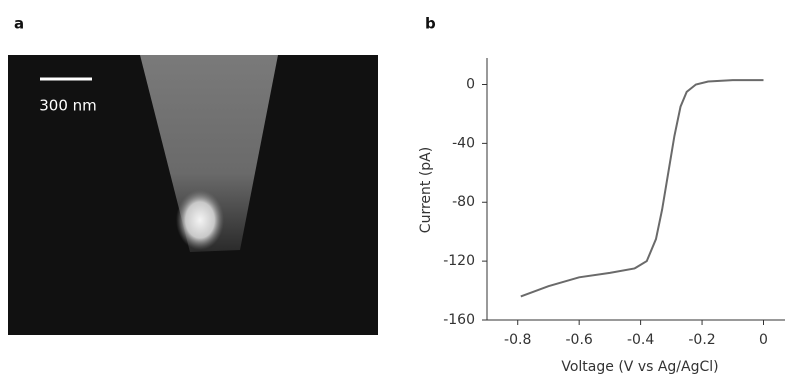 The image size is (787, 379). What do you see at coordinates (640, 340) in the screenshot?
I see `x-tick-label: -0.4` at bounding box center [640, 340].